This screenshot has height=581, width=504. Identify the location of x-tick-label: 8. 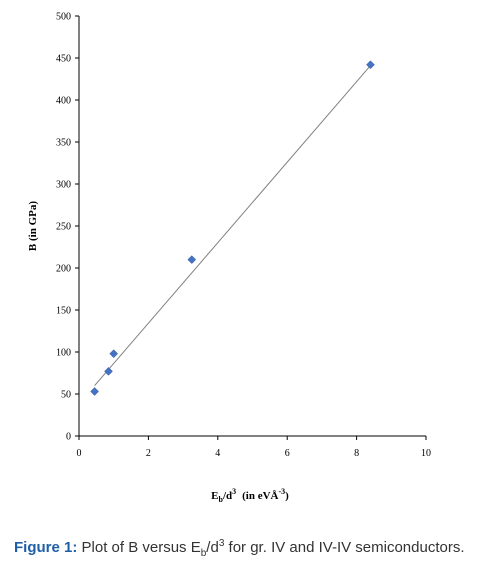
(356, 453).